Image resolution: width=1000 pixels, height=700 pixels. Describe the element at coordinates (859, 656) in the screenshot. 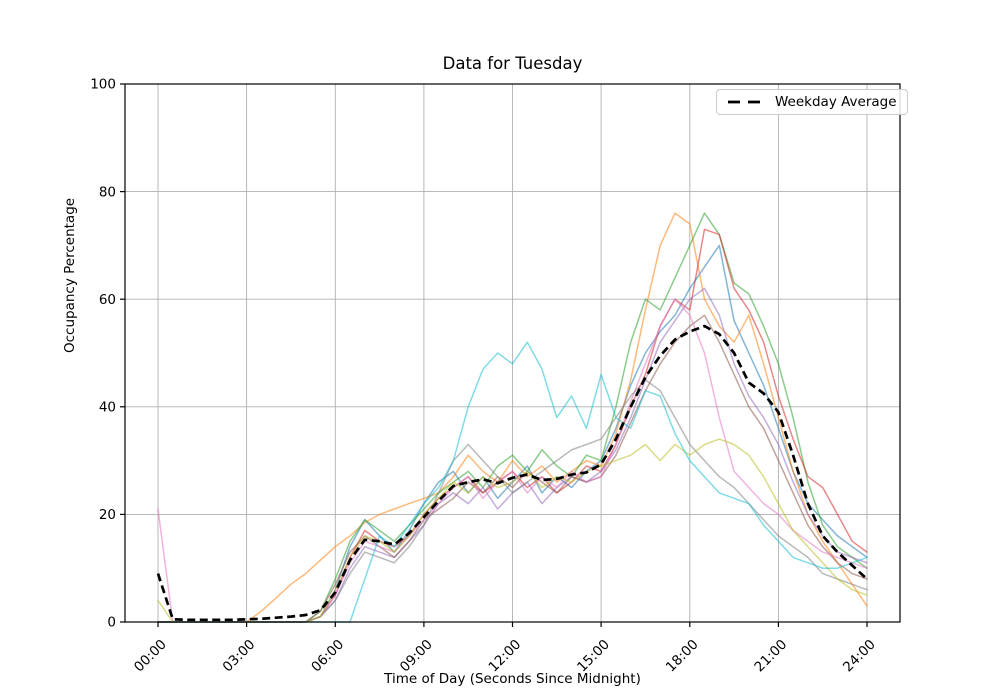

I see `x-tick-label: 24:00` at that location.